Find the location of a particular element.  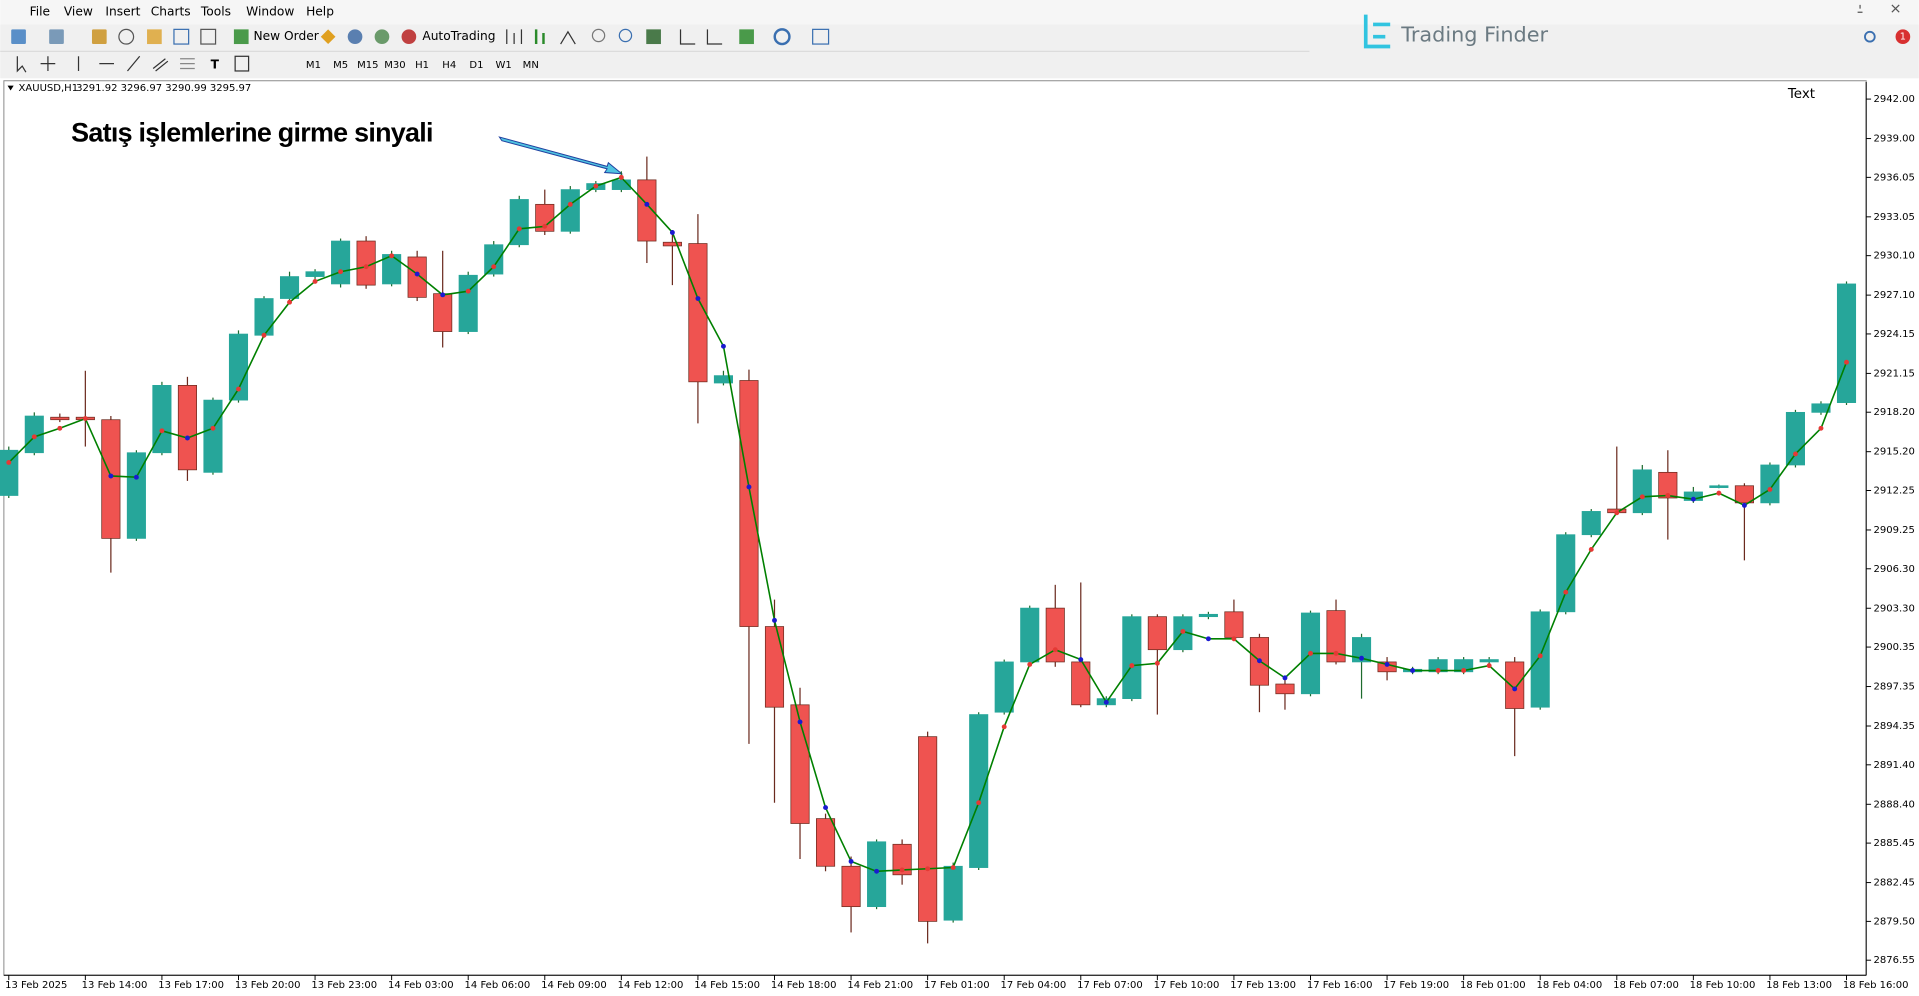

timeframe-button: W1 is located at coordinates (503, 65).